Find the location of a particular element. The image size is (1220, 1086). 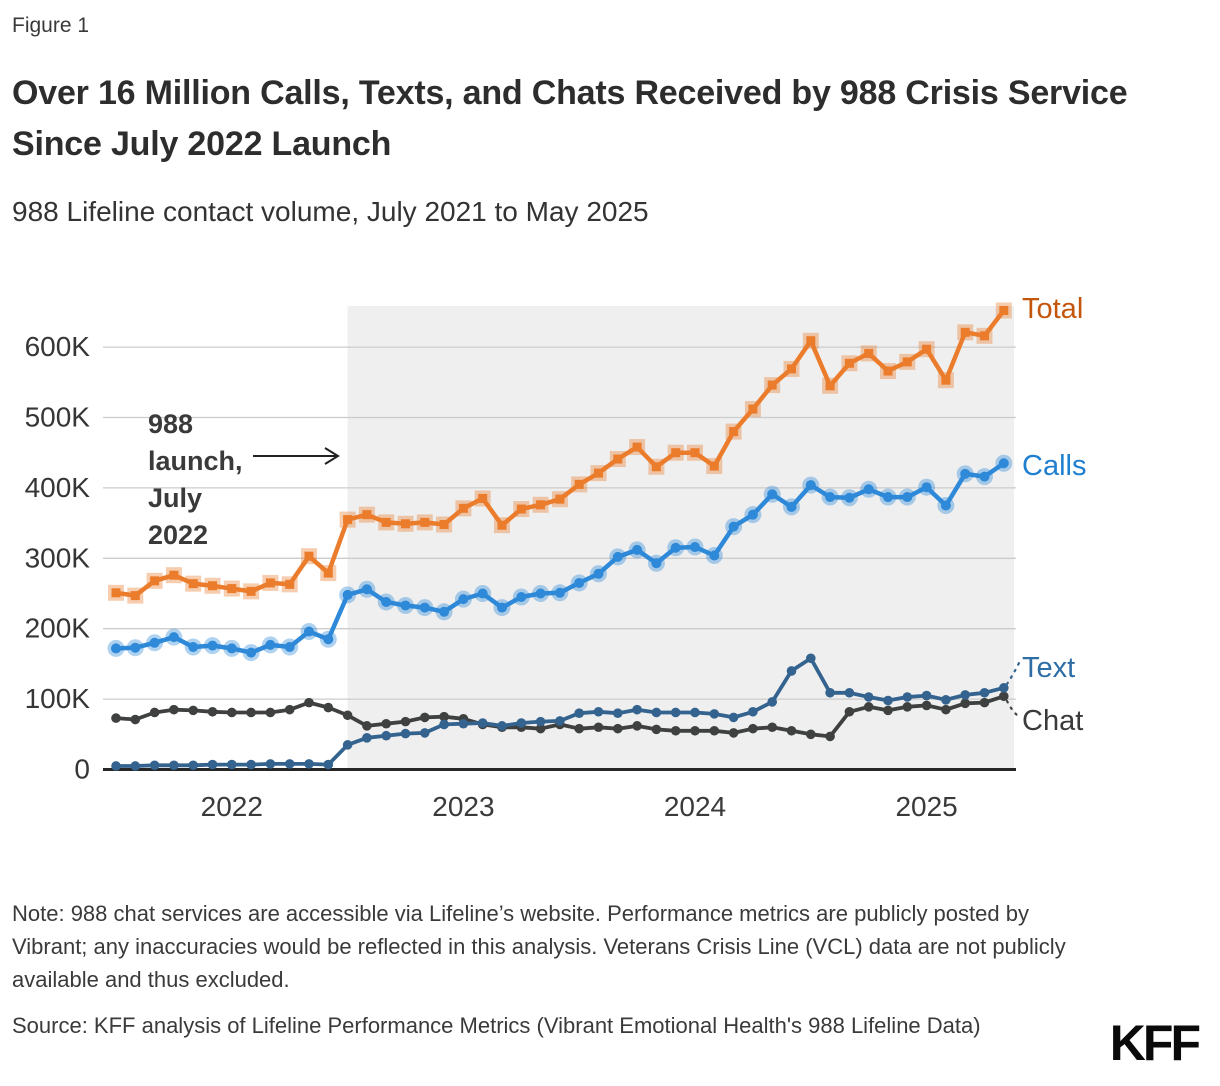

y-axis-tick-label: 0 is located at coordinates (82, 769).